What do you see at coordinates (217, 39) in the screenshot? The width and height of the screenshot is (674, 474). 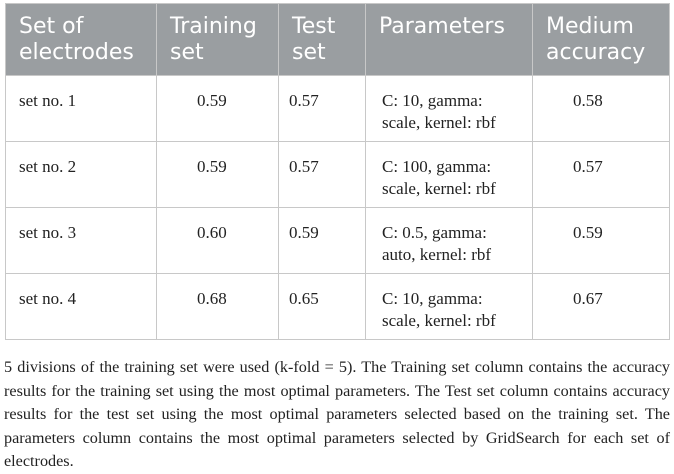 I see `header-training-set: Training set` at bounding box center [217, 39].